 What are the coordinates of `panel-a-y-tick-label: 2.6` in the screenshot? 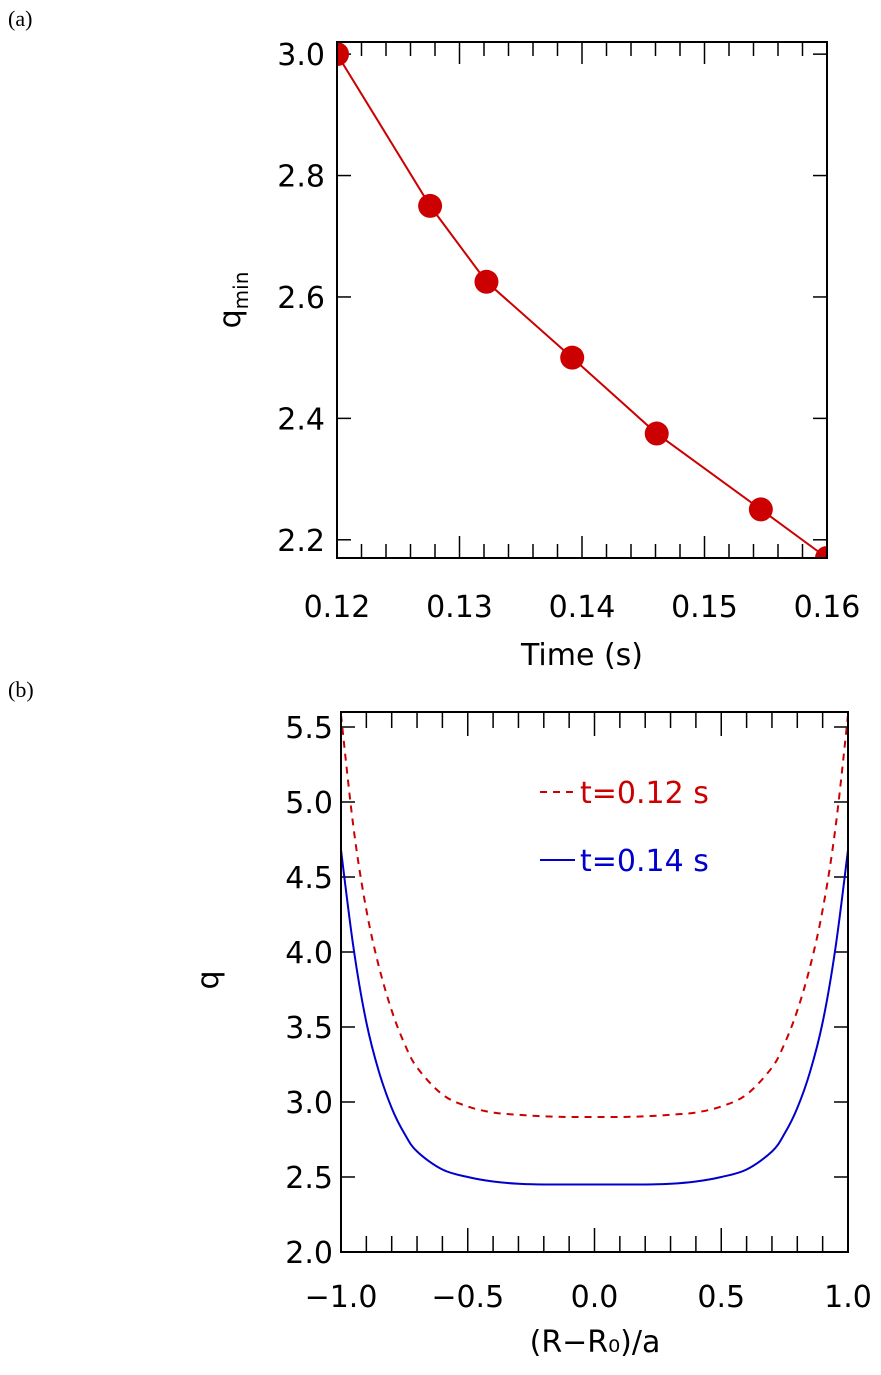 It's located at (301, 298).